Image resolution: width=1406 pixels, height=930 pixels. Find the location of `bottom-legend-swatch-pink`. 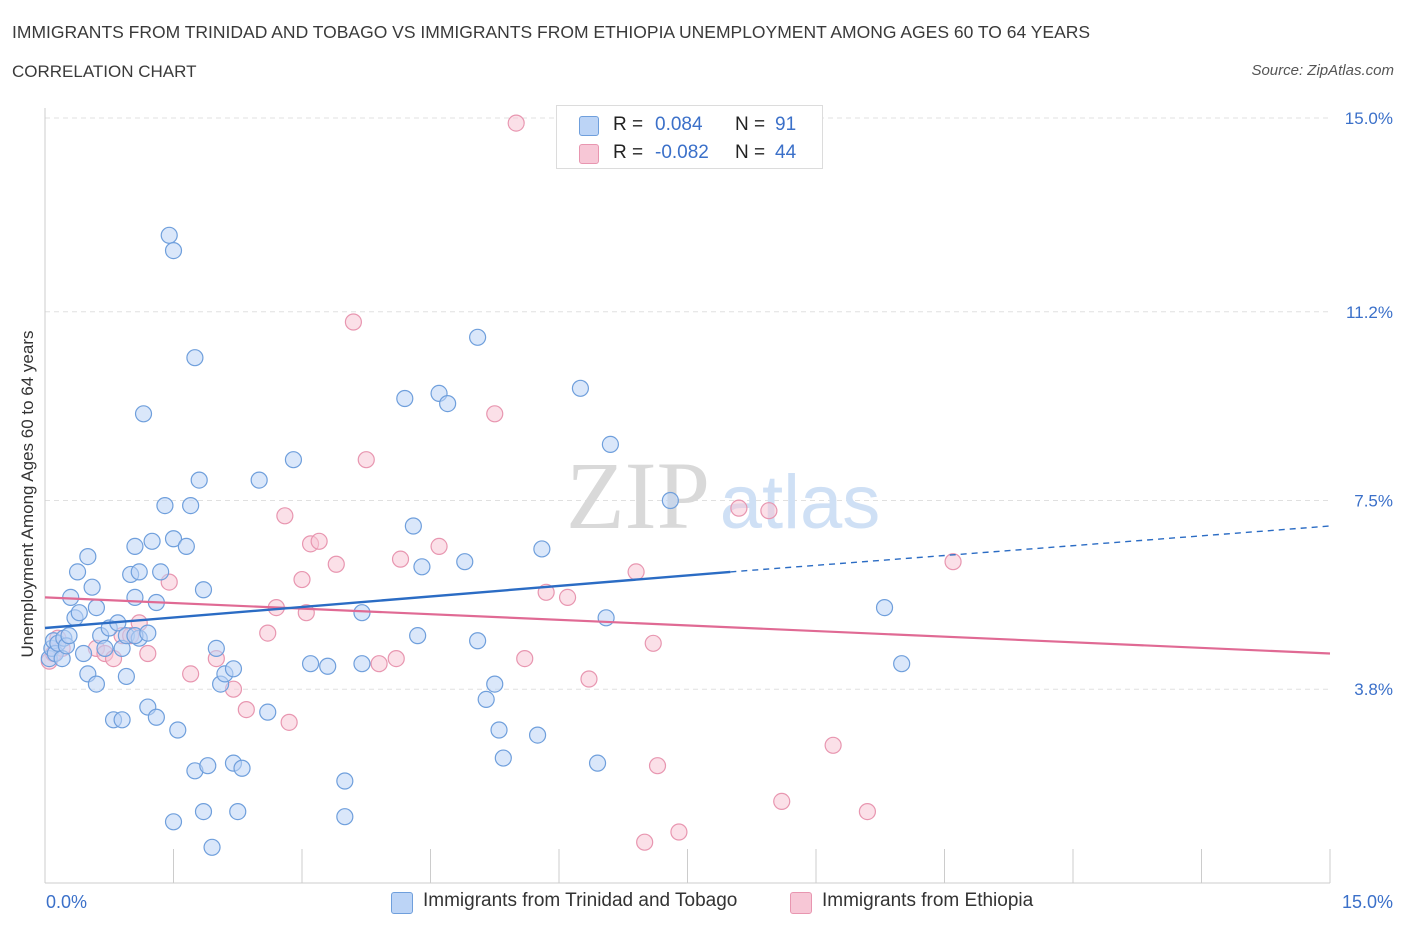

bottom-legend-swatch-pink is located at coordinates (801, 903).